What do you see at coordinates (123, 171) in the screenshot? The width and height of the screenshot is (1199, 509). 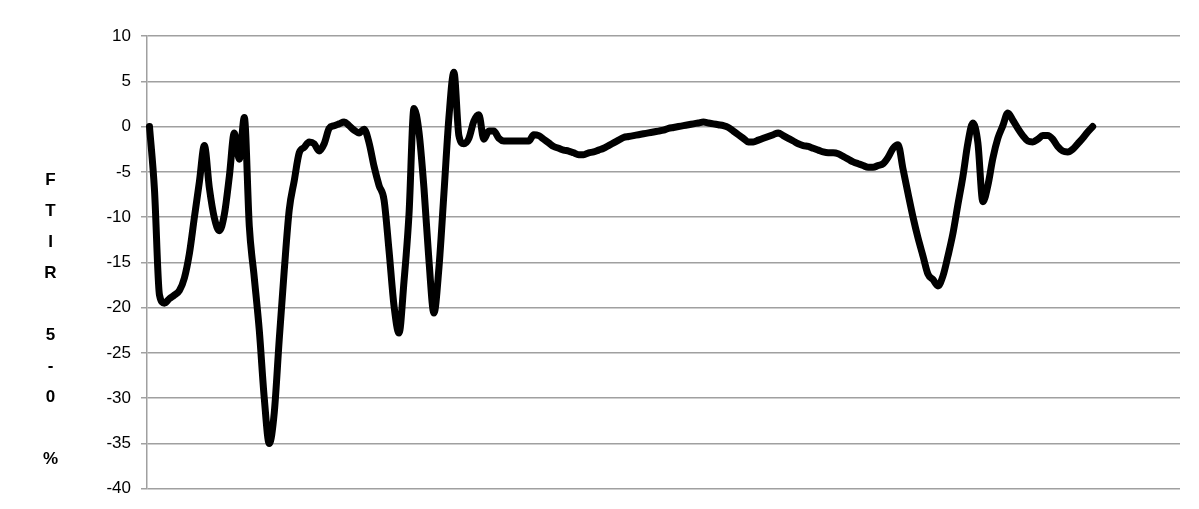 I see `y-tick-label: -5` at bounding box center [123, 171].